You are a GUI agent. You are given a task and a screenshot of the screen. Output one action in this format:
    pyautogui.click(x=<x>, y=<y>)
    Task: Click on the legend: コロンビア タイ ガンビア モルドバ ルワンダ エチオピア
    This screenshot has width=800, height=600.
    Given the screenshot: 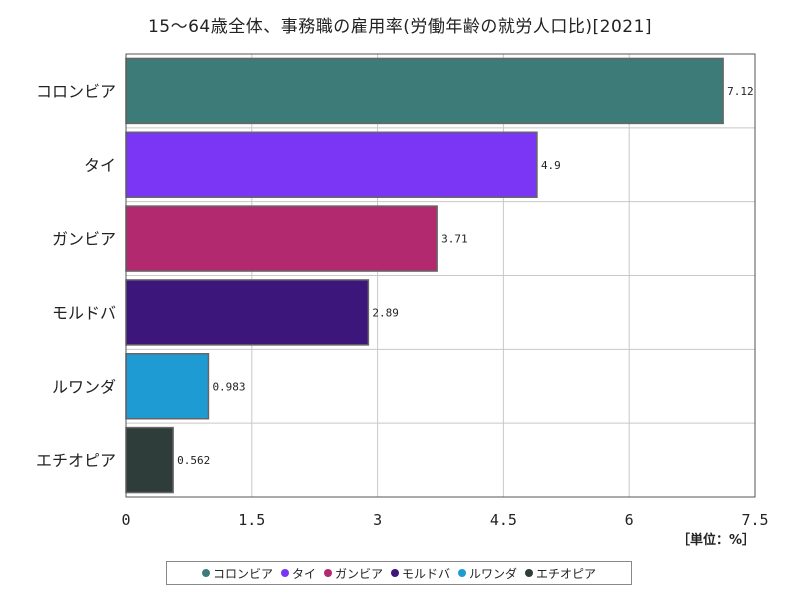 What is the action you would take?
    pyautogui.click(x=399, y=573)
    